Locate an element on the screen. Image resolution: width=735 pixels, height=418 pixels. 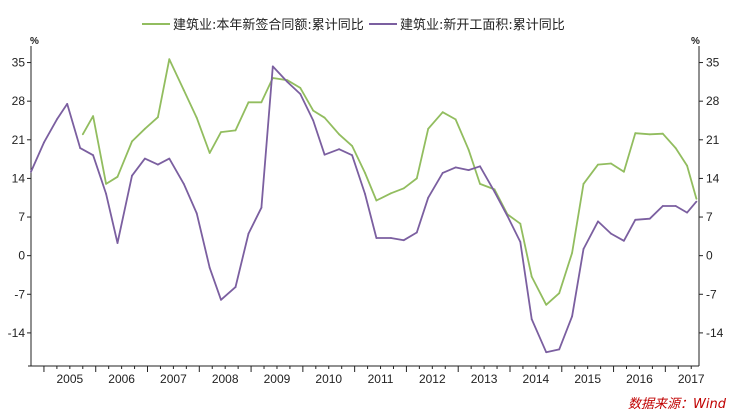
y-tick-label-right: 28 is located at coordinates (713, 101).